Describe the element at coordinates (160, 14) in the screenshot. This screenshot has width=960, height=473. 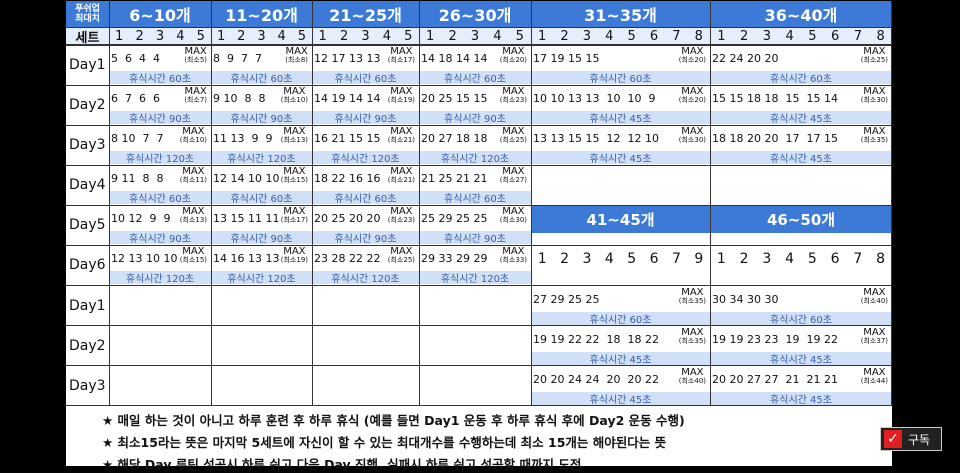
I see `group-header: 6~10개` at that location.